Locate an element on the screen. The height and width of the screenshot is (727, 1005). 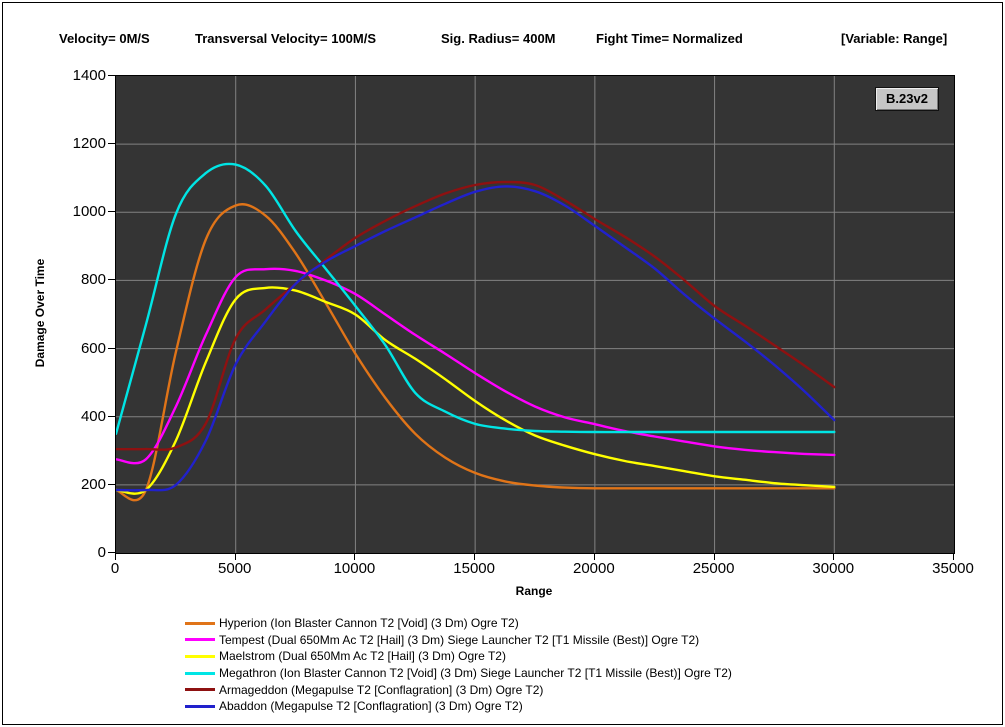
x-tick-label: 25000 is located at coordinates (713, 568).